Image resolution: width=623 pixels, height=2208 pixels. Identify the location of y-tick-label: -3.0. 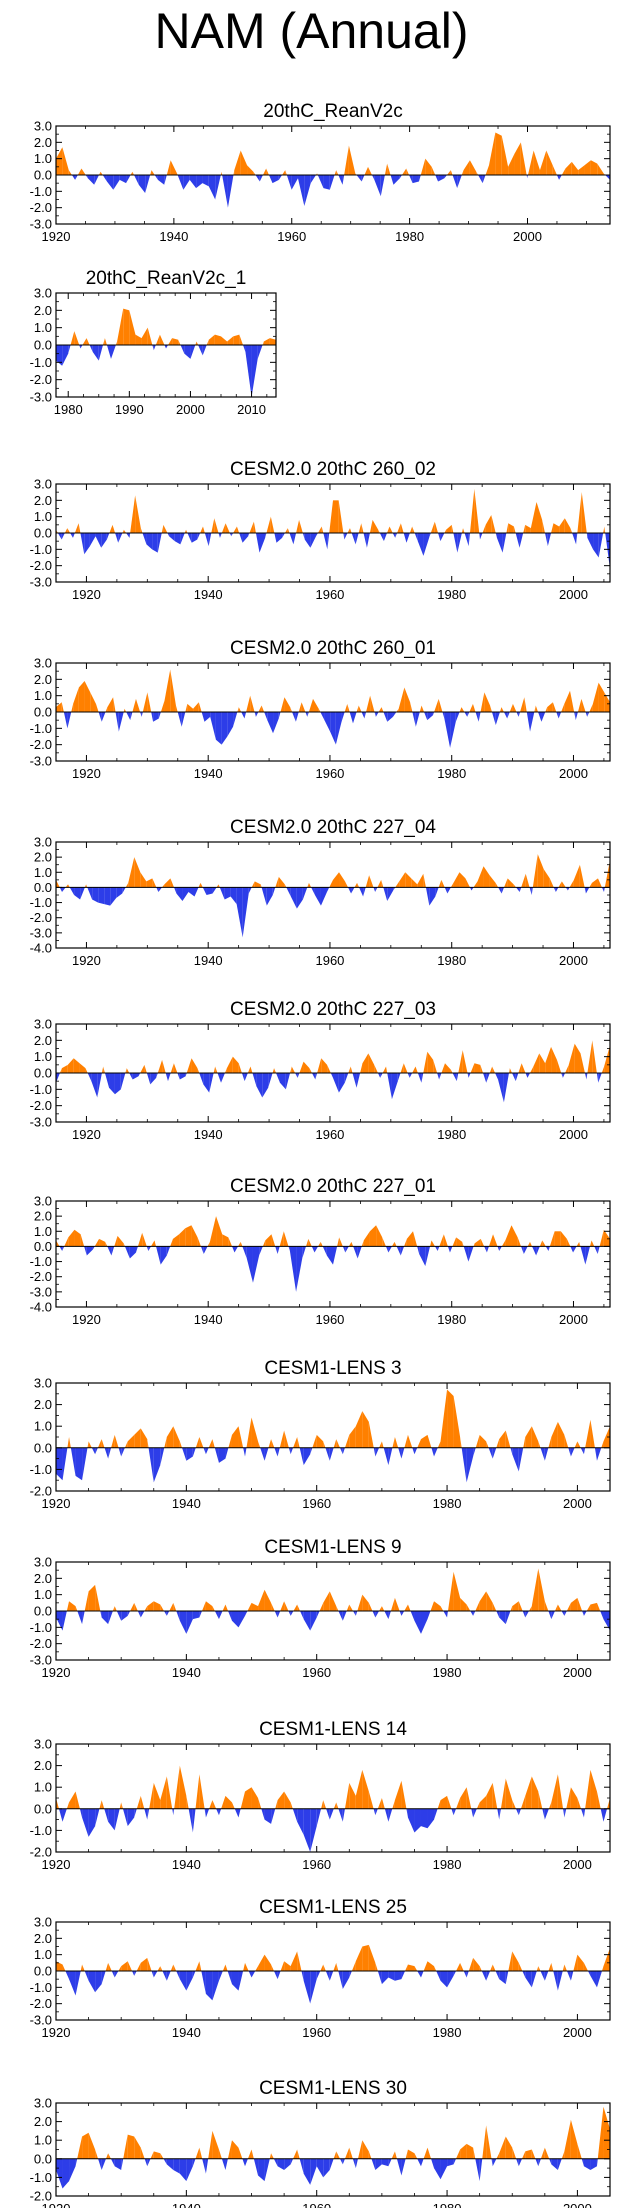
(41, 1291).